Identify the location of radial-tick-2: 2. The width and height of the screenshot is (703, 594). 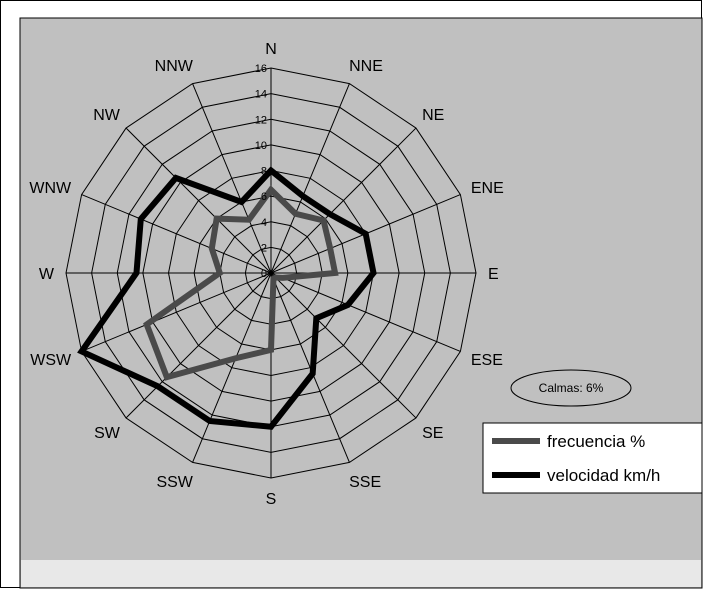
(264, 248).